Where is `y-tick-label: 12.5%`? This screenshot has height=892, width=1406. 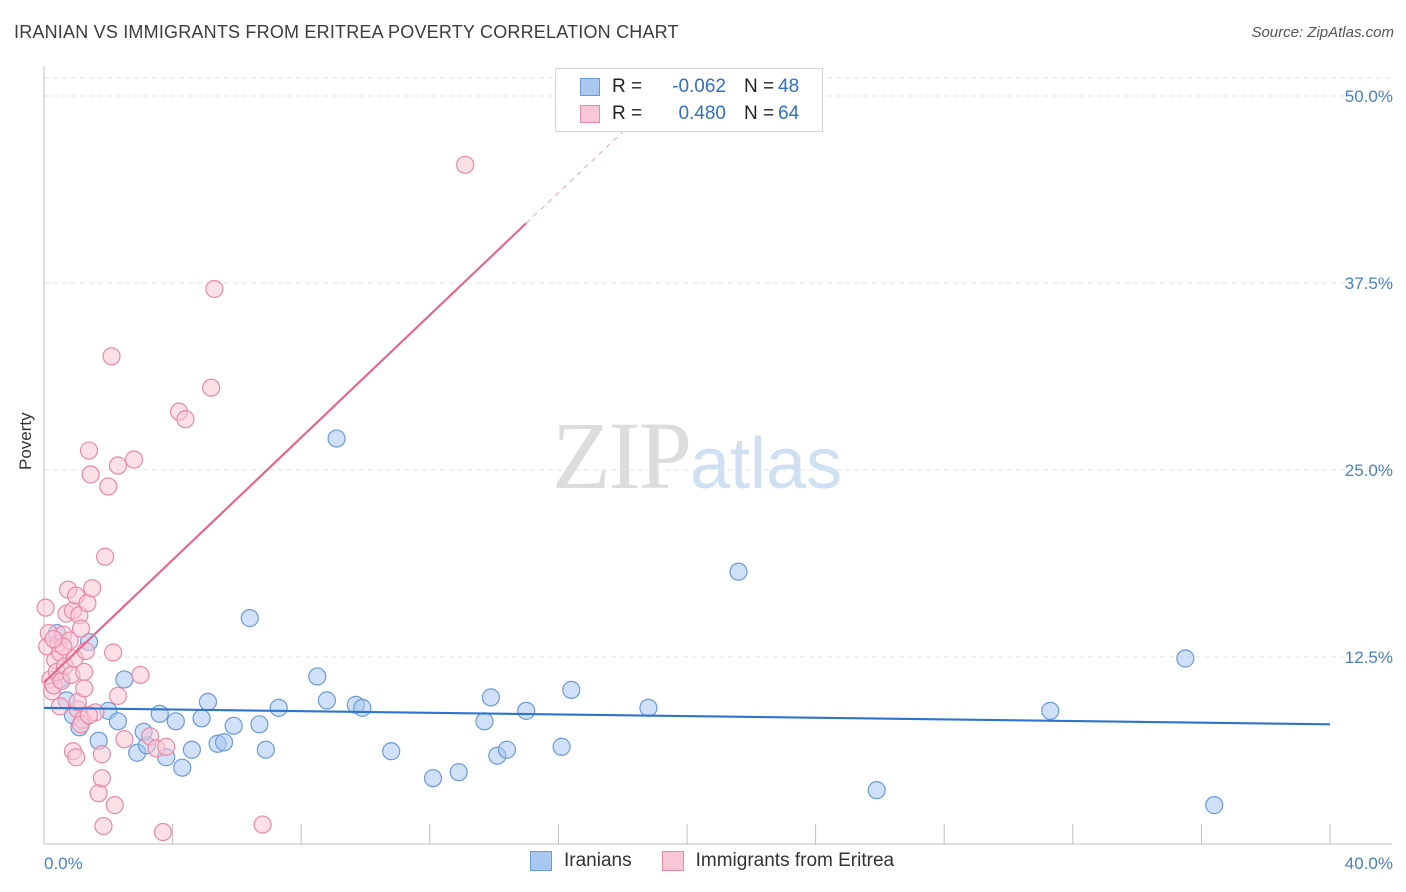 y-tick-label: 12.5% is located at coordinates (1369, 657).